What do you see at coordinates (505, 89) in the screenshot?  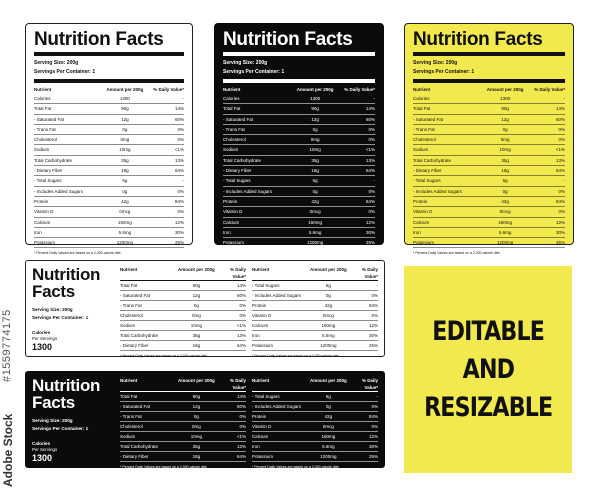 I see `header-amount: Amount per 200g` at bounding box center [505, 89].